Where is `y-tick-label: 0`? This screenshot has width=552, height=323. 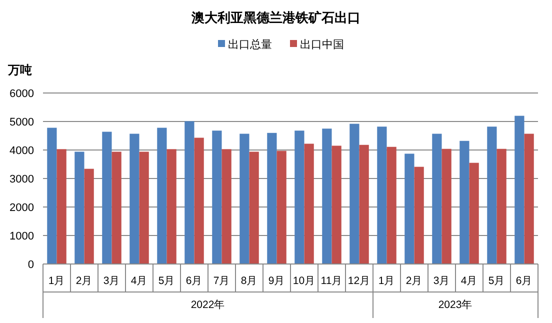
y-tick-label: 0 is located at coordinates (31, 265).